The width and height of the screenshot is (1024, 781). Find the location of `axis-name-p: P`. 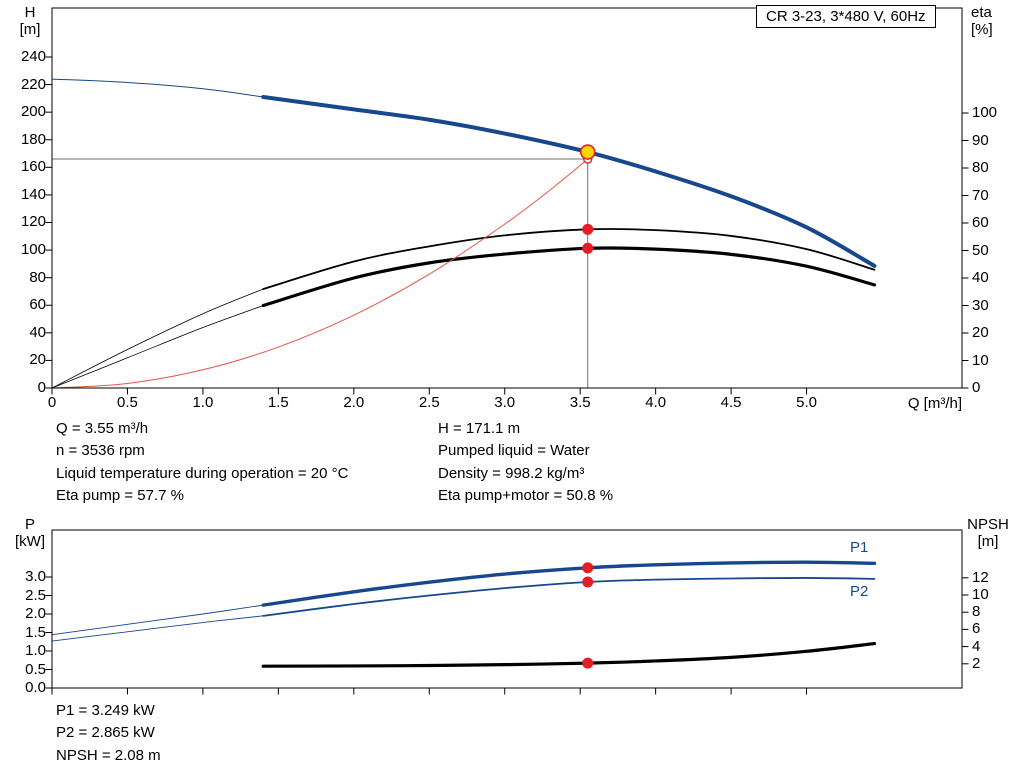

axis-name-p: P is located at coordinates (29, 524).